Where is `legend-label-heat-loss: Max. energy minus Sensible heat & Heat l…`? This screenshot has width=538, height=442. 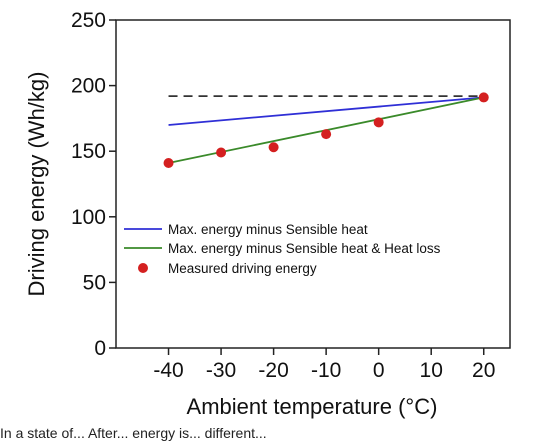 legend-label-heat-loss: Max. energy minus Sensible heat & Heat l… is located at coordinates (304, 248).